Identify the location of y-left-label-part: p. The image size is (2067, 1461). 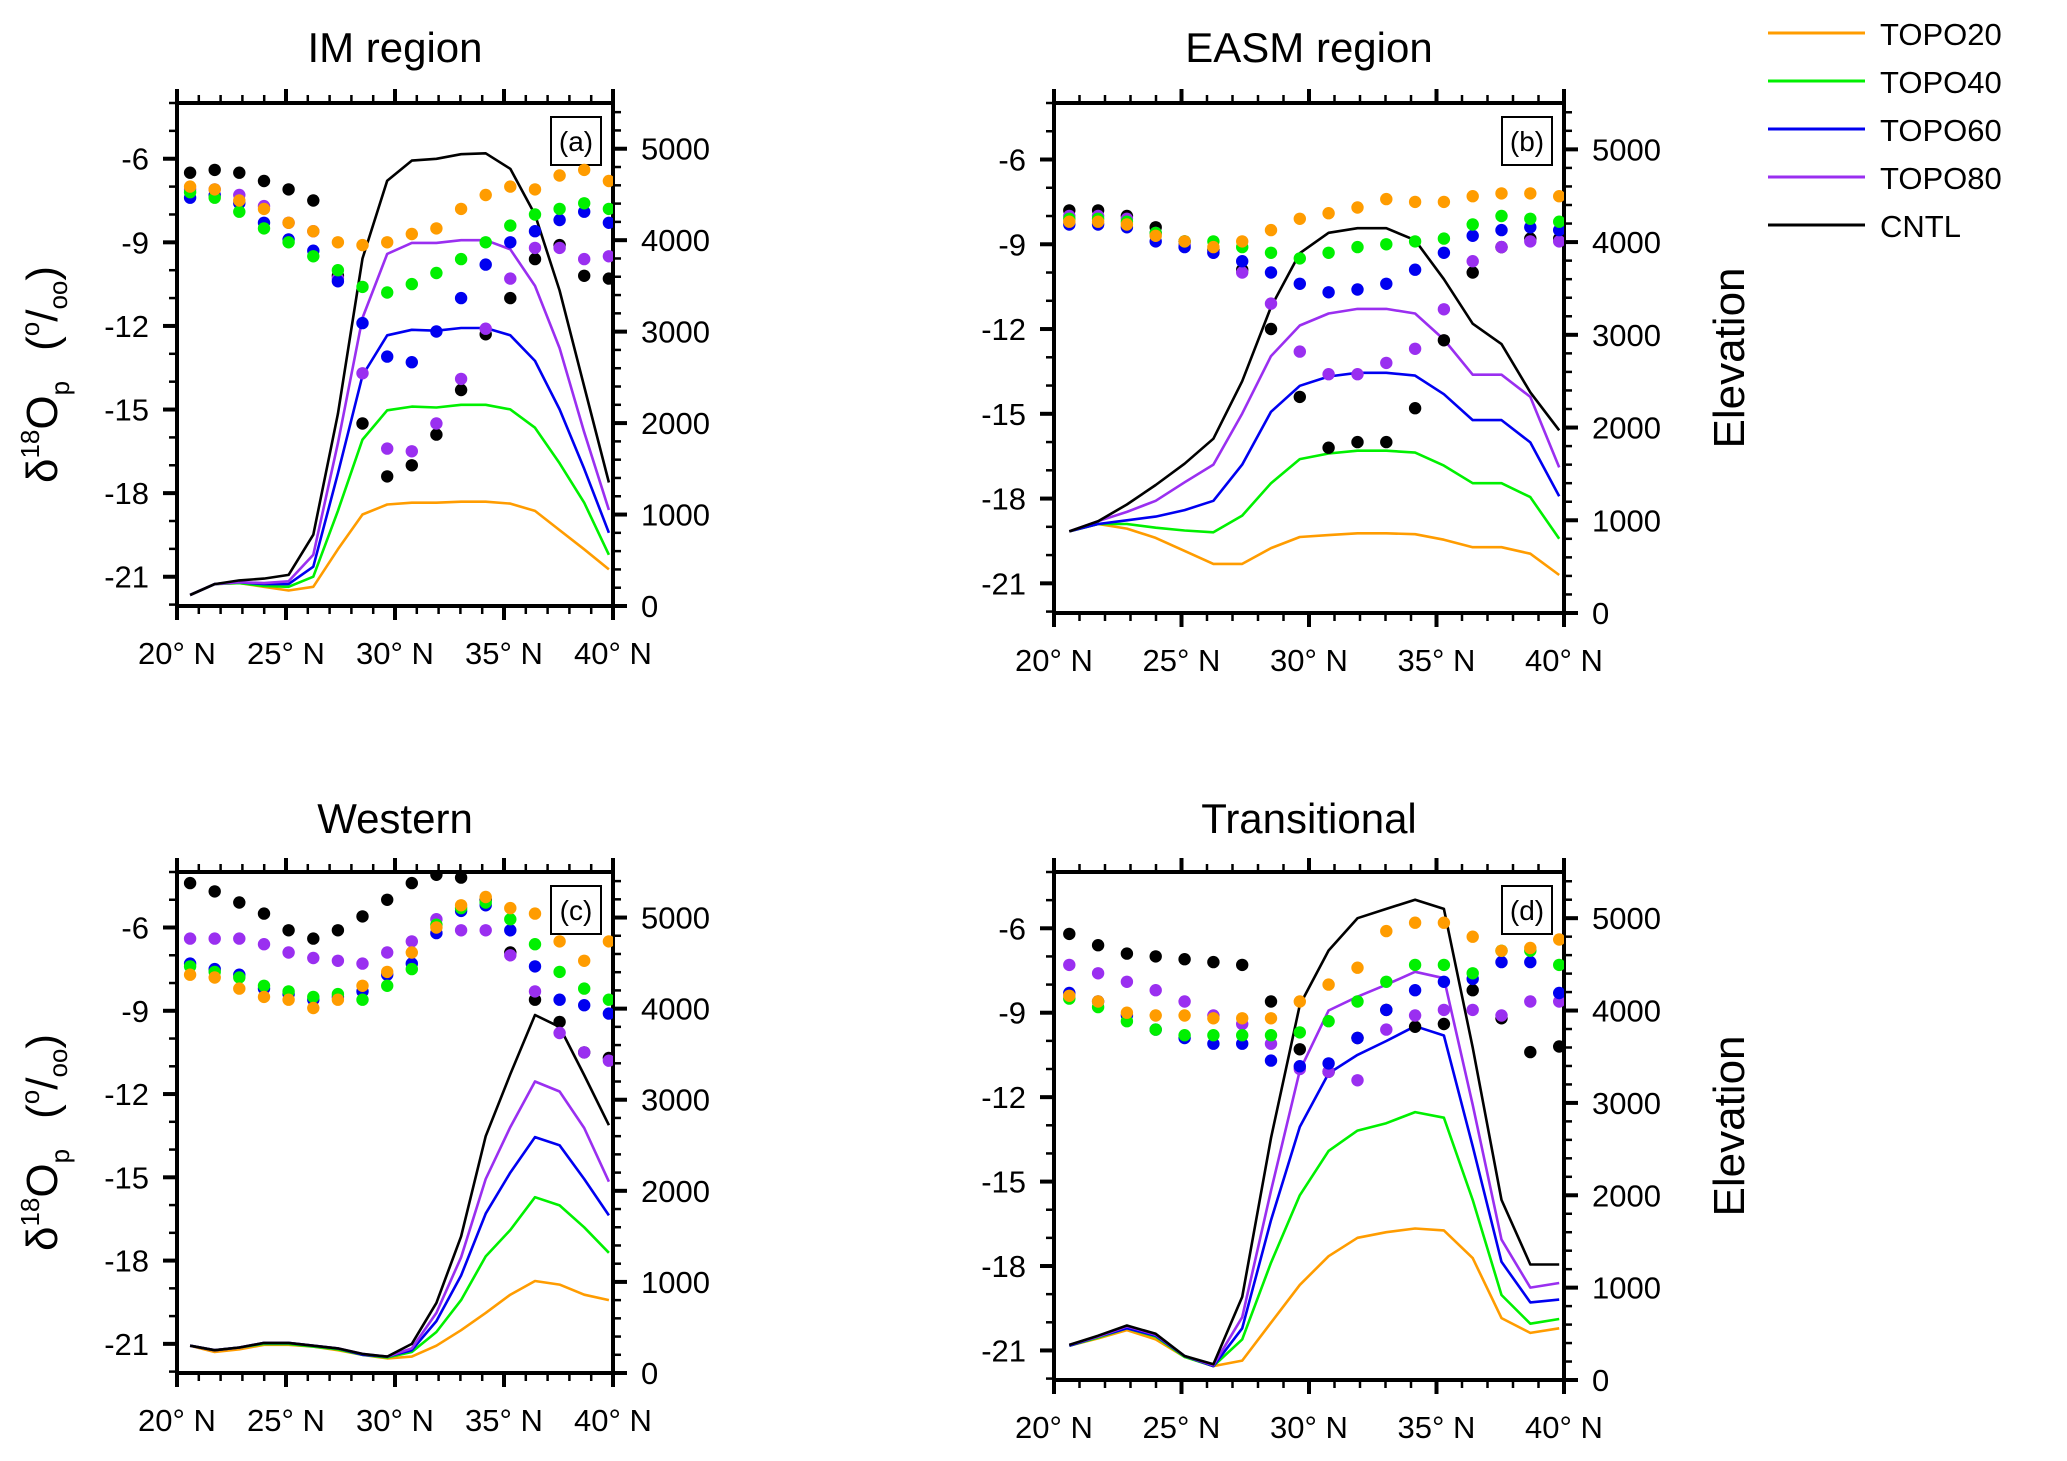
(60, 388).